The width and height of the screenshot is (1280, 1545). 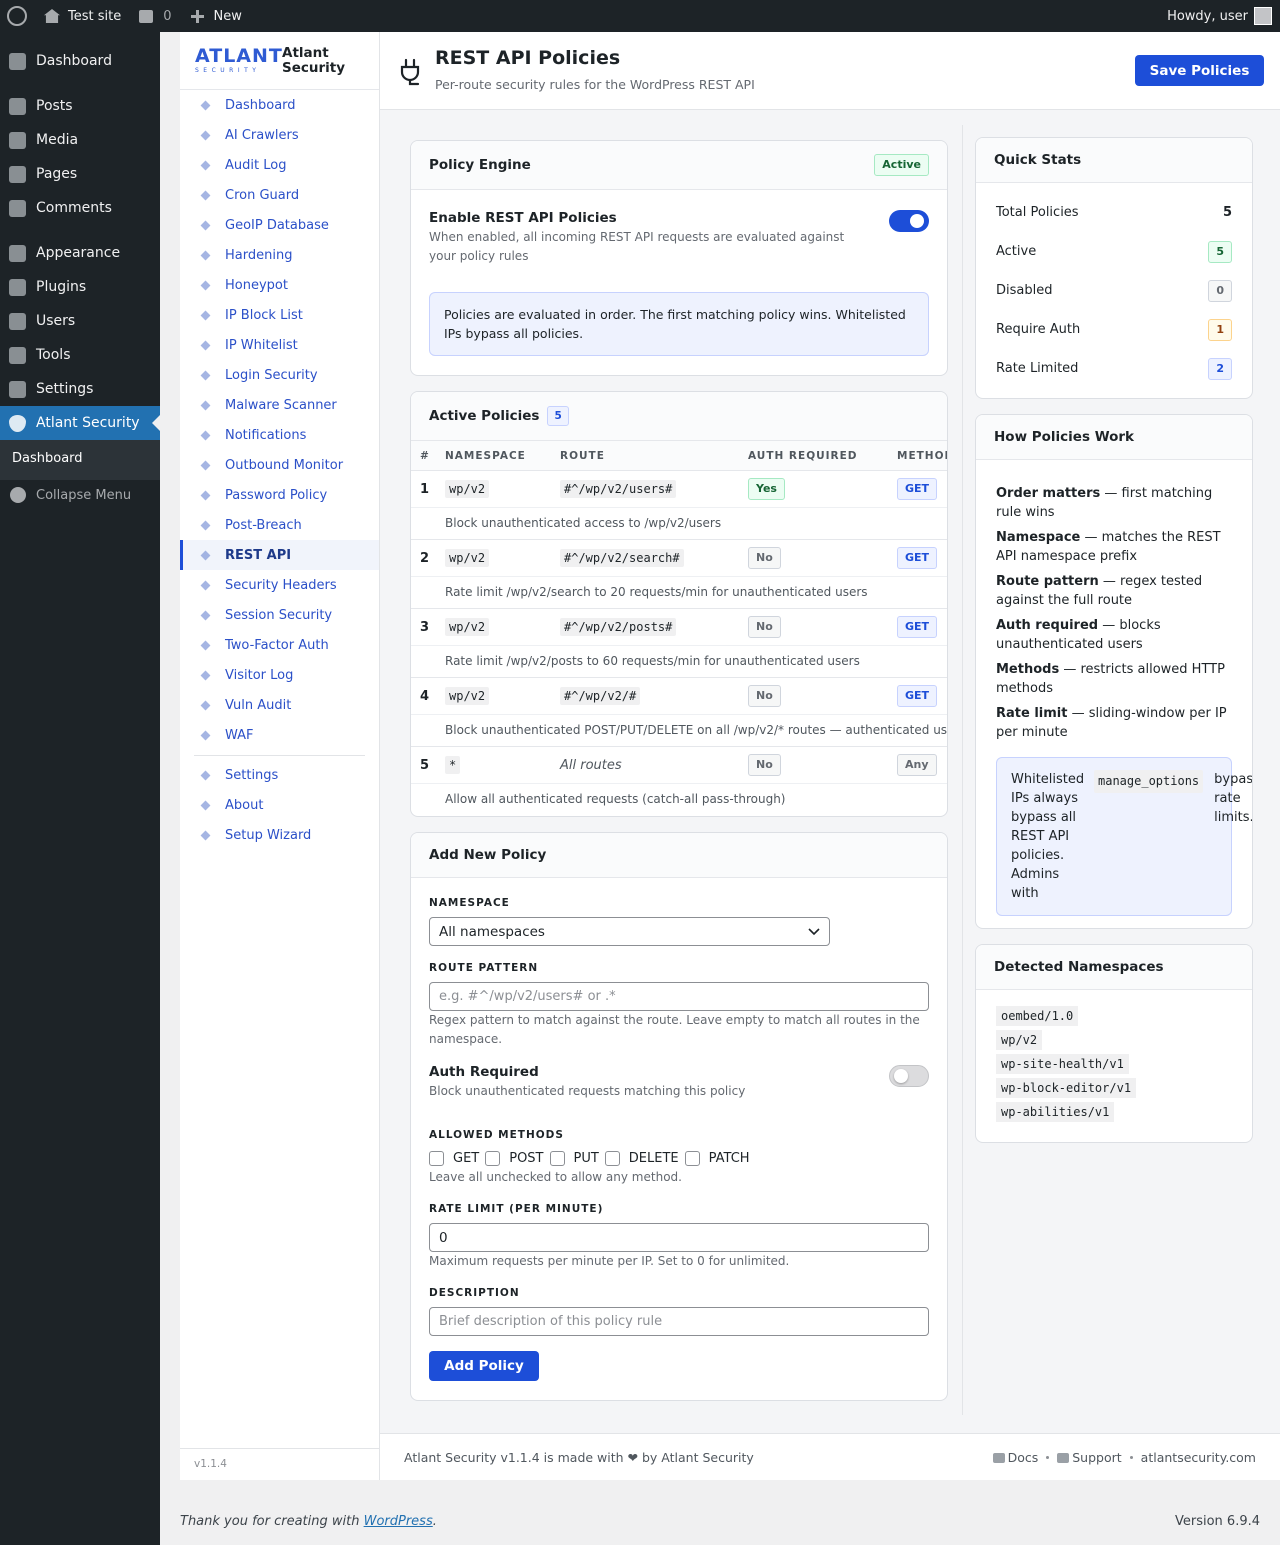 I want to click on nav-item: IP Whitelist, so click(x=279, y=345).